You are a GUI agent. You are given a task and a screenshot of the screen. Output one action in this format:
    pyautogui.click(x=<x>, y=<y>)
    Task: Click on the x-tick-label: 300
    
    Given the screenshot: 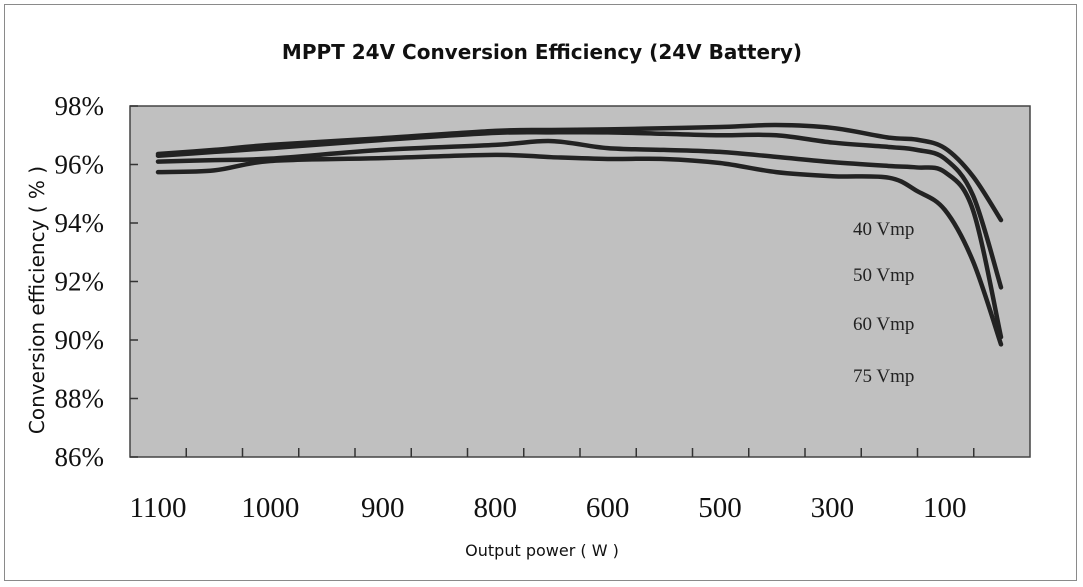 What is the action you would take?
    pyautogui.click(x=833, y=508)
    